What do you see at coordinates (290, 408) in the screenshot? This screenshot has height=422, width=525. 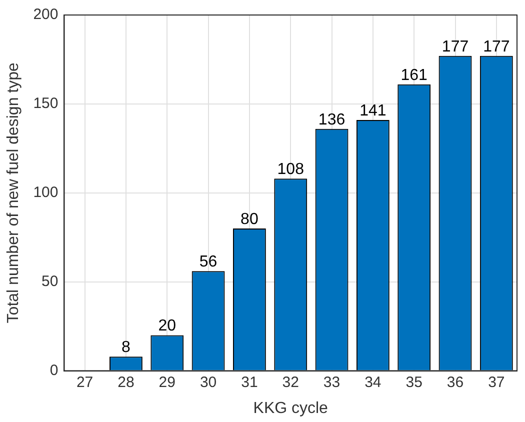 I see `x-axis-title: KKG cycle` at bounding box center [290, 408].